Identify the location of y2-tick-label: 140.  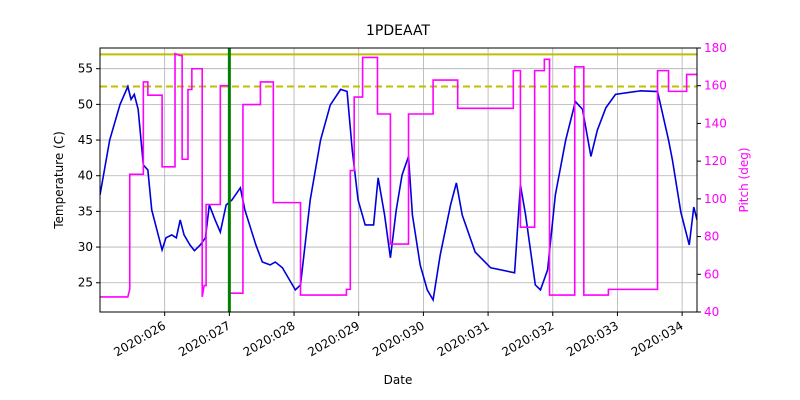
(715, 123).